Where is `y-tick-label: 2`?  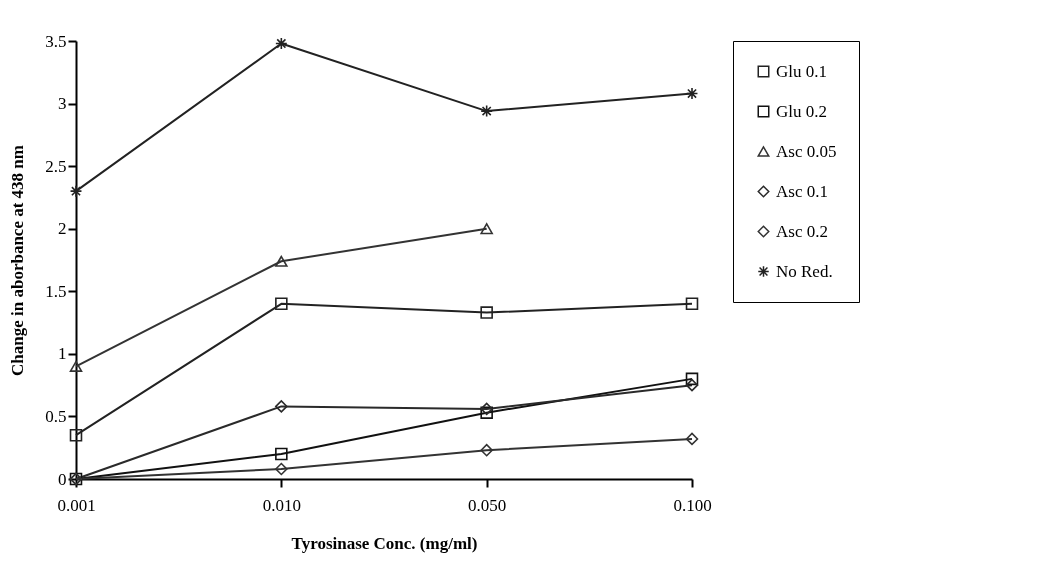 y-tick-label: 2 is located at coordinates (62, 229).